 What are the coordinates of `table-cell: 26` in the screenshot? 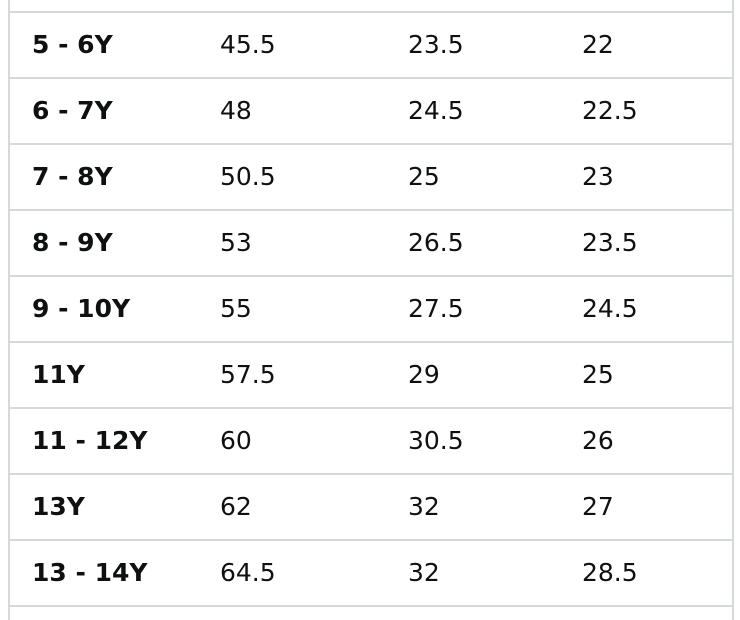 It's located at (598, 440).